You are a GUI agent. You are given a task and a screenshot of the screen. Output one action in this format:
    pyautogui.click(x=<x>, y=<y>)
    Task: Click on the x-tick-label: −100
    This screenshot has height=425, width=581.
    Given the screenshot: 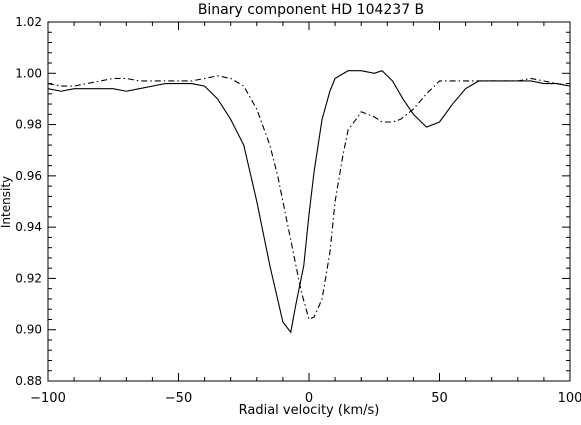 What is the action you would take?
    pyautogui.click(x=48, y=398)
    